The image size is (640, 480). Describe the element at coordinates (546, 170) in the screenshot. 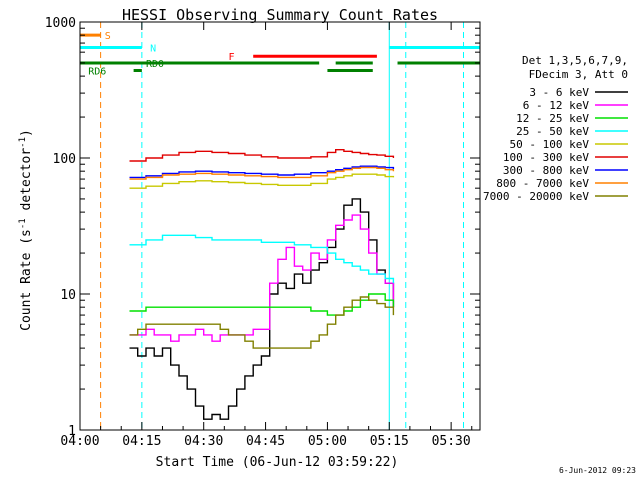

I see `legend-label-6: 300 - 800 keV` at that location.